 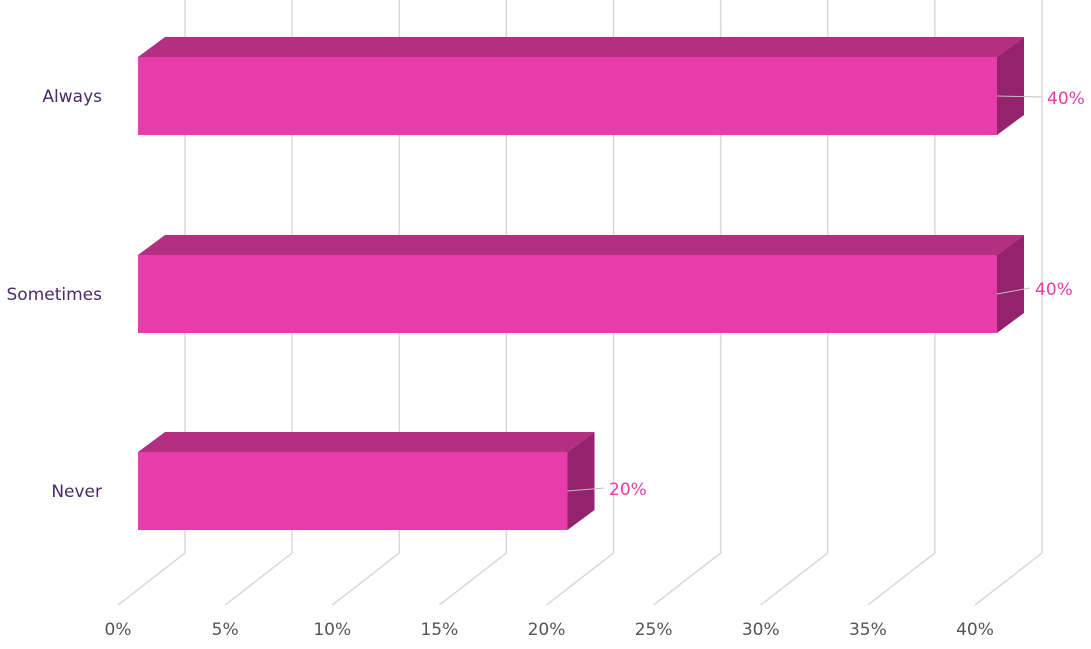 I want to click on data-label: 20%, so click(x=628, y=490).